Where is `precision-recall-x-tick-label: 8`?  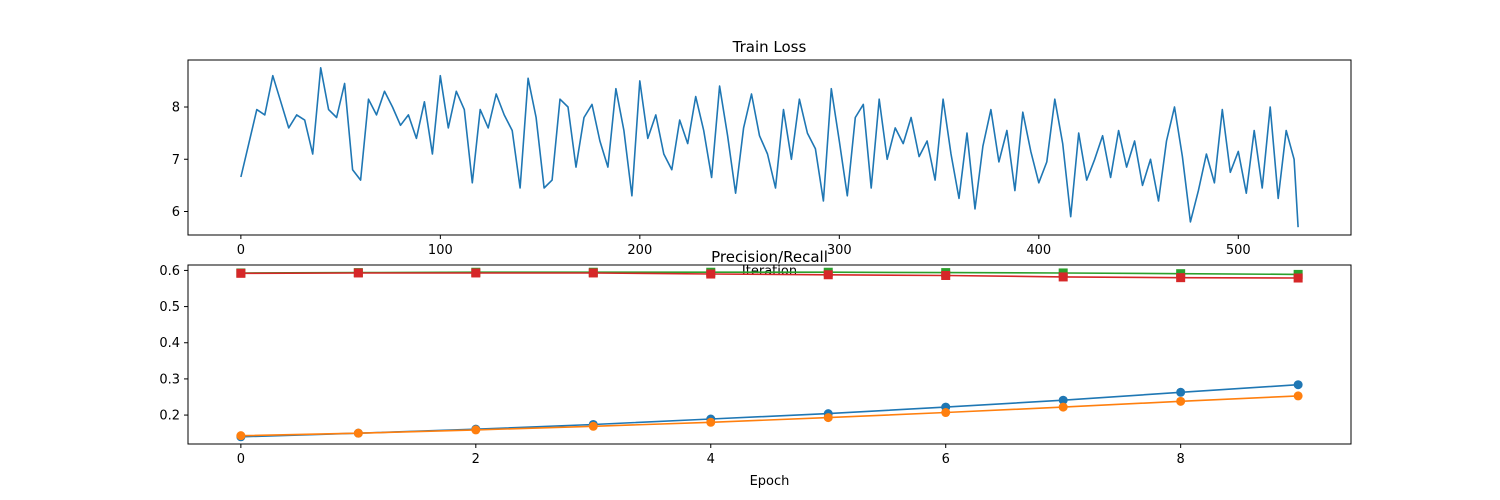 precision-recall-x-tick-label: 8 is located at coordinates (1181, 459).